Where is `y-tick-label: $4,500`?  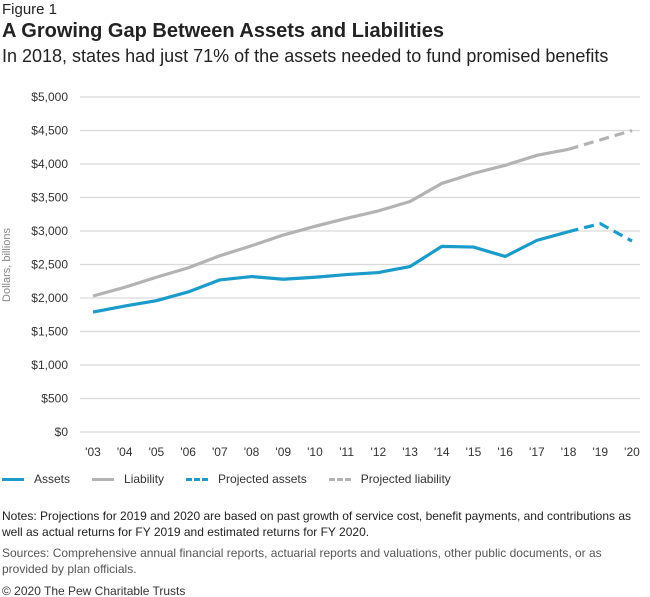
y-tick-label: $4,500 is located at coordinates (49, 131).